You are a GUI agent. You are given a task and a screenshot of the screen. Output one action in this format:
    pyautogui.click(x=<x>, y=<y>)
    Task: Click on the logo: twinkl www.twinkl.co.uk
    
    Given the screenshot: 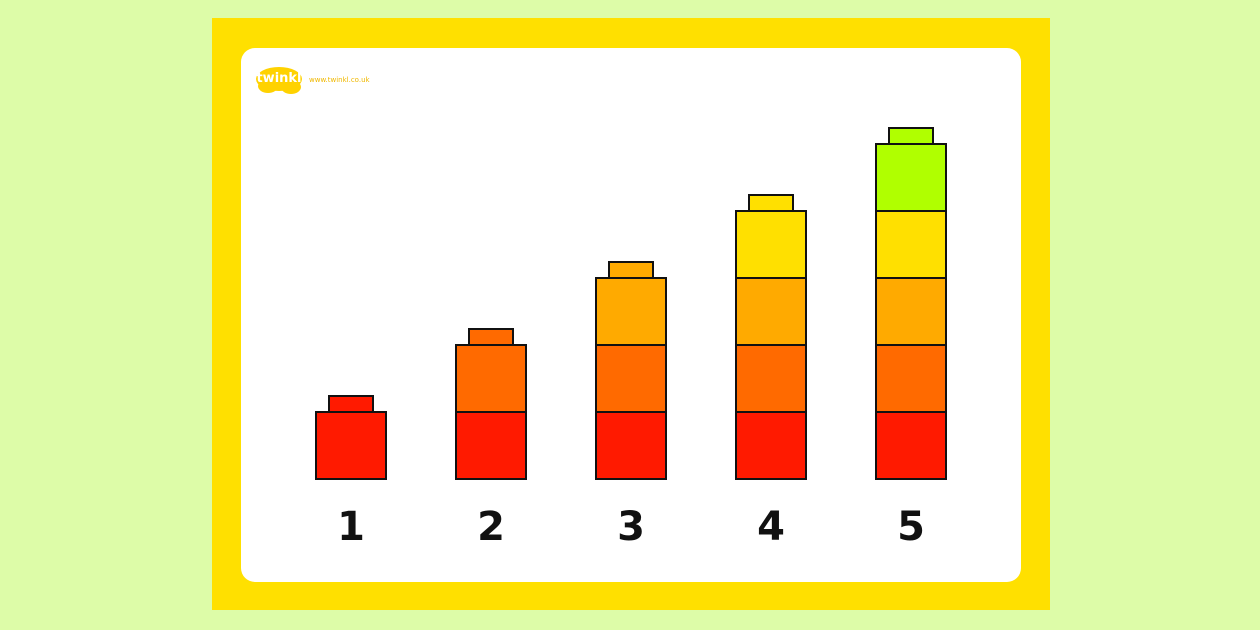 What is the action you would take?
    pyautogui.click(x=313, y=80)
    